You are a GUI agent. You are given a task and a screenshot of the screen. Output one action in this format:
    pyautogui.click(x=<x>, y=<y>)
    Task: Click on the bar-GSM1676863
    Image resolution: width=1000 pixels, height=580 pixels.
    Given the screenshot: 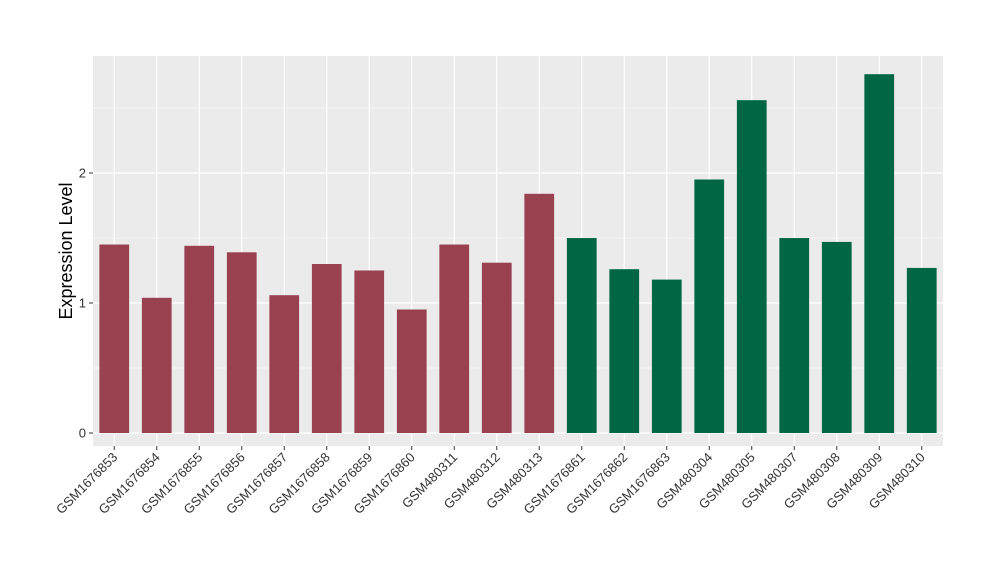 What is the action you would take?
    pyautogui.click(x=666, y=356)
    